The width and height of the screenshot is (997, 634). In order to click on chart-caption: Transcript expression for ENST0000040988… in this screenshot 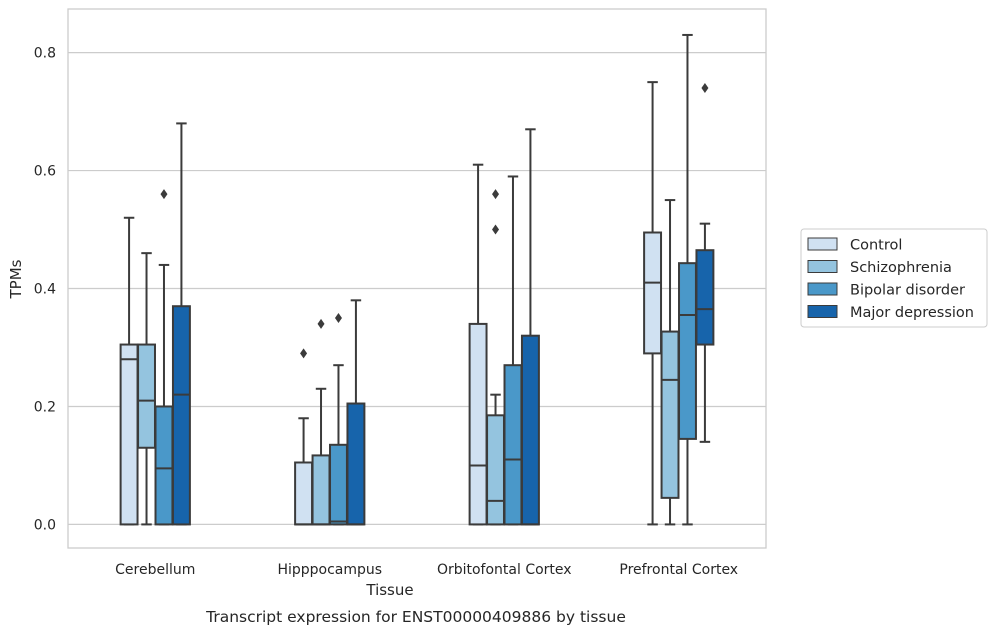, I will do `click(415, 617)`.